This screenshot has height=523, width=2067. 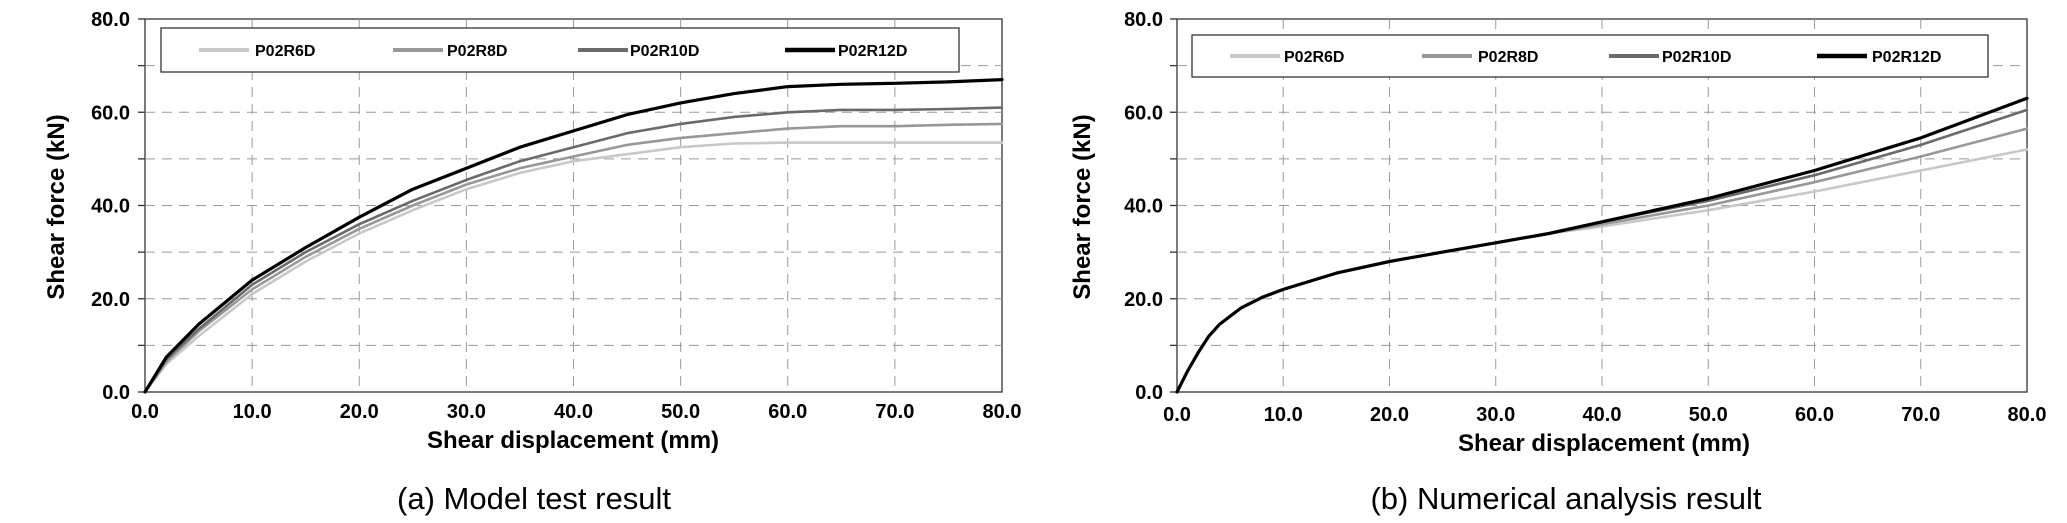 I want to click on figure-caption: (a) Model test result, so click(x=534, y=498).